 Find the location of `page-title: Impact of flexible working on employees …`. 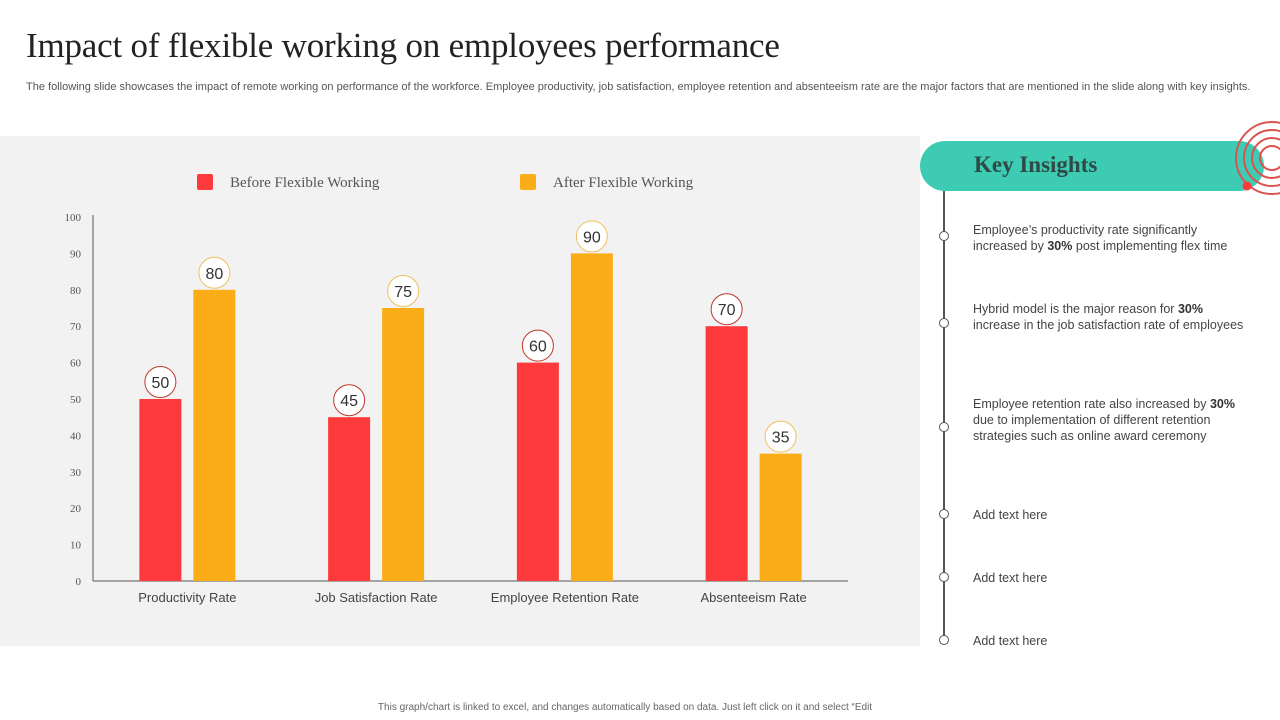

page-title: Impact of flexible working on employees … is located at coordinates (403, 45).